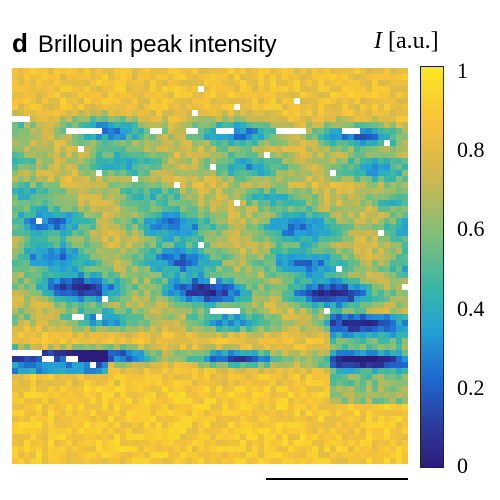 This screenshot has width=500, height=500. I want to click on scale-bar, so click(337, 479).